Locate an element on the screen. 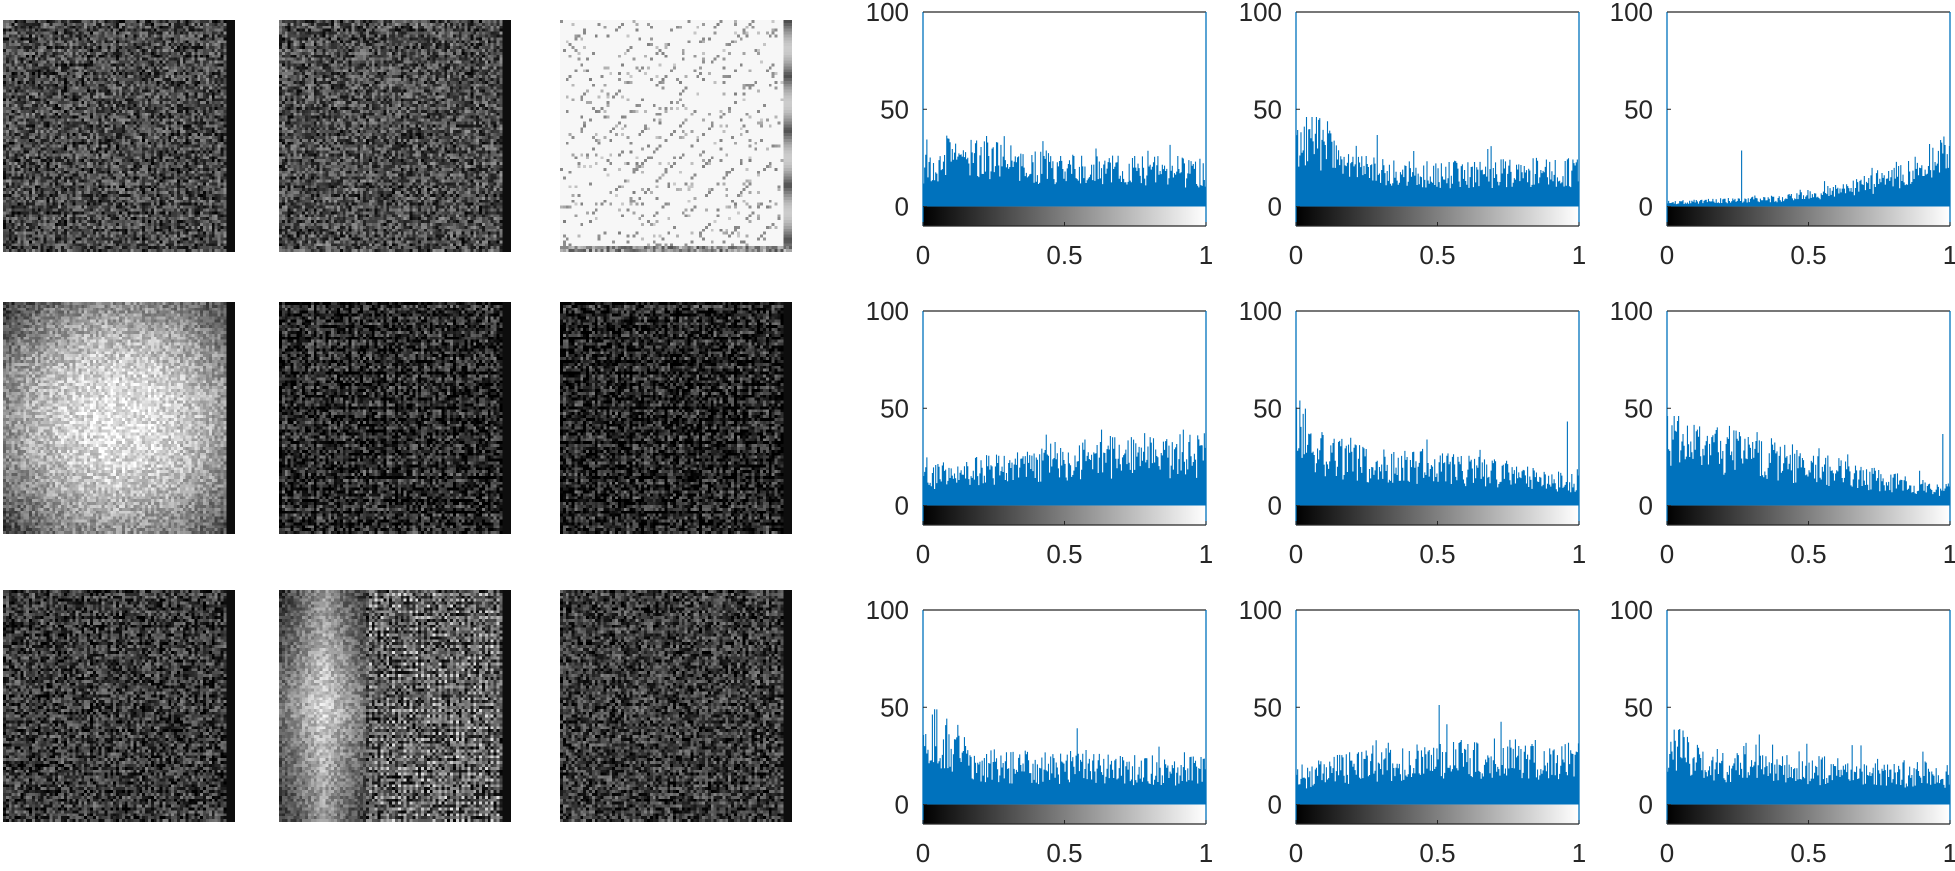 The width and height of the screenshot is (1955, 871). hist-r2c1-xtick-2: 1 is located at coordinates (1206, 554).